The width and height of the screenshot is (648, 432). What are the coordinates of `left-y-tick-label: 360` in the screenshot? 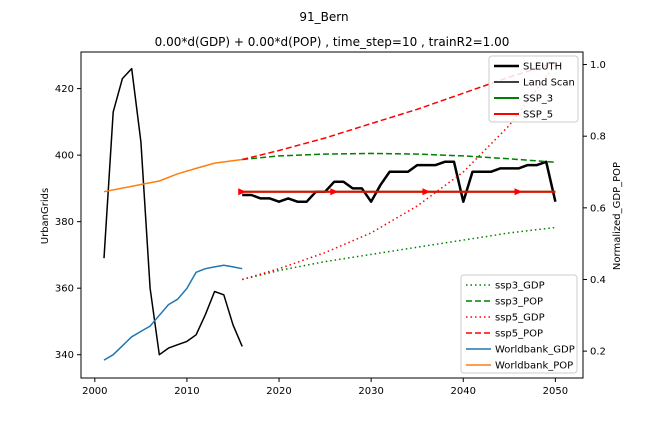 It's located at (64, 289).